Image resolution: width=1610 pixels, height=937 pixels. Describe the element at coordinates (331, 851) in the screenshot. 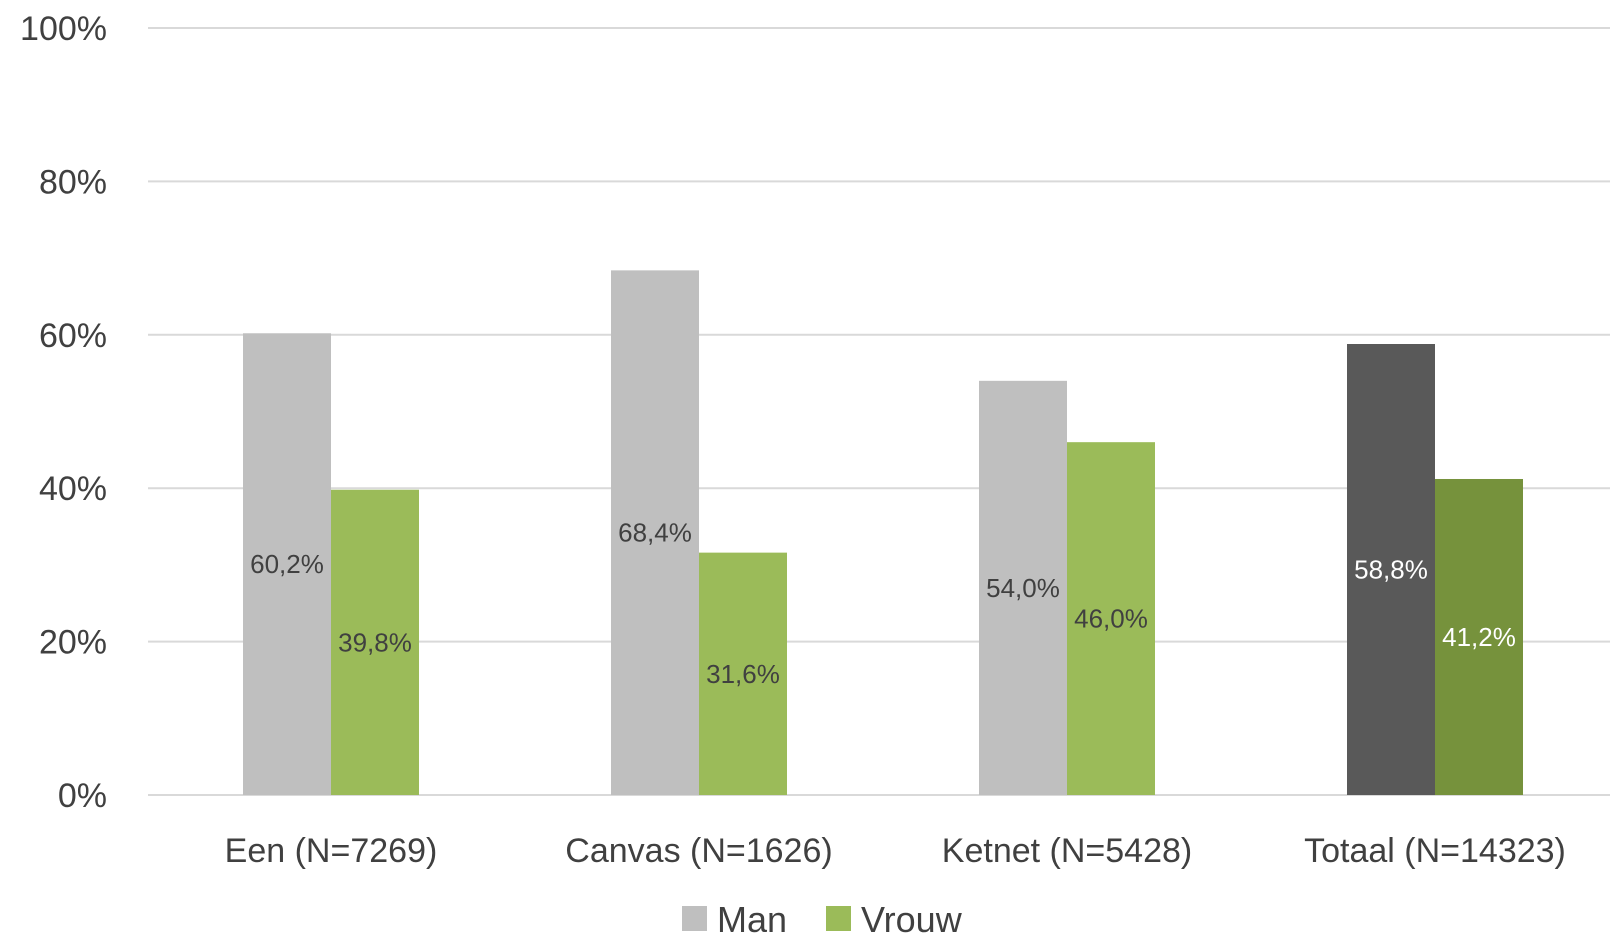

I see `x-category-label: Een (N=7269)` at that location.